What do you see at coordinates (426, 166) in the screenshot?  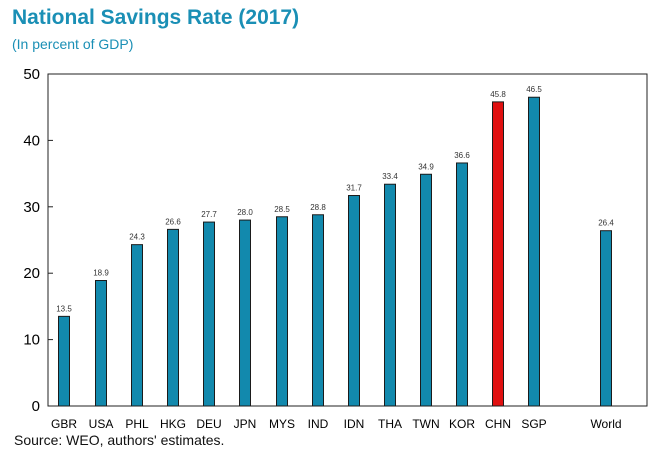 I see `data-label-twn: 34.9` at bounding box center [426, 166].